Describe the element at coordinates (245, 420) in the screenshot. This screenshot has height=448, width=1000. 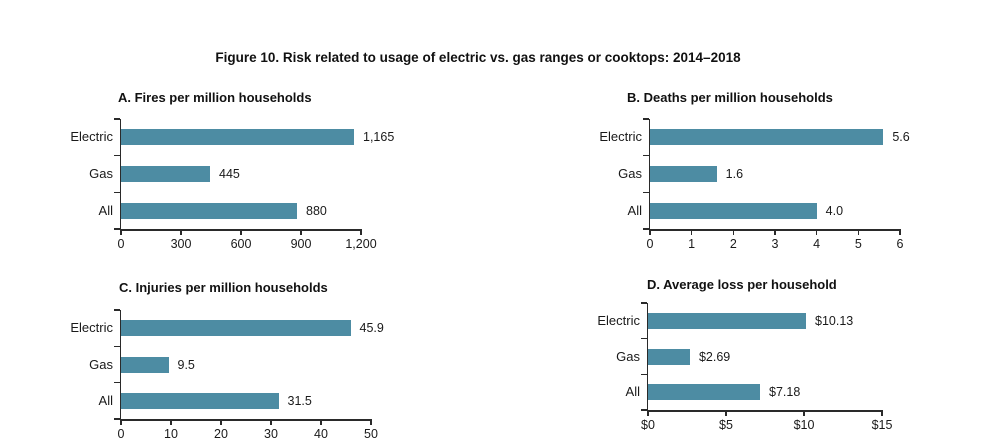
I see `panel-c-x-axis-line` at that location.